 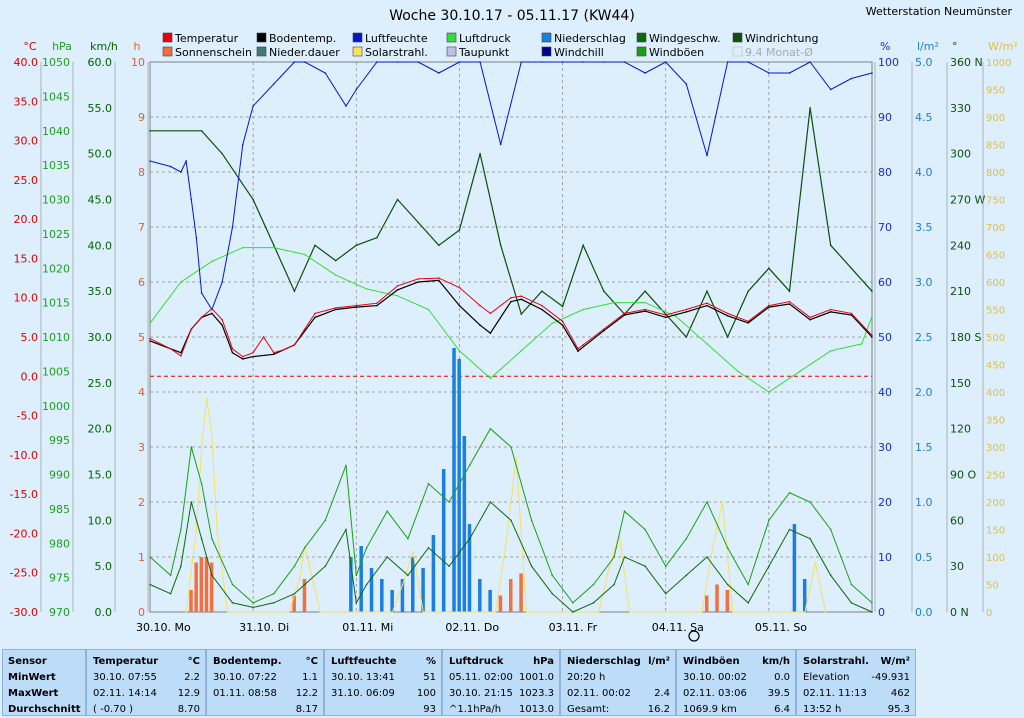 What do you see at coordinates (62, 46) in the screenshot?
I see `axis-unit: hPa` at bounding box center [62, 46].